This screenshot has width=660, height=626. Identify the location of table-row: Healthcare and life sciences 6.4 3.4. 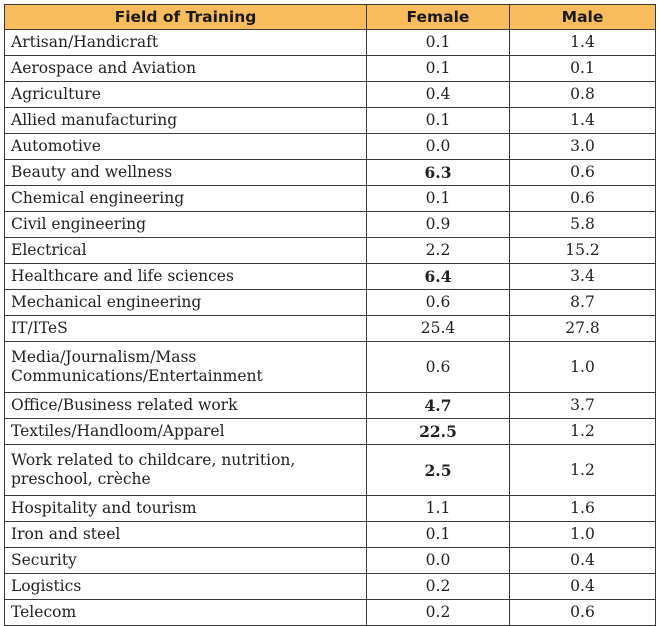
(330, 276).